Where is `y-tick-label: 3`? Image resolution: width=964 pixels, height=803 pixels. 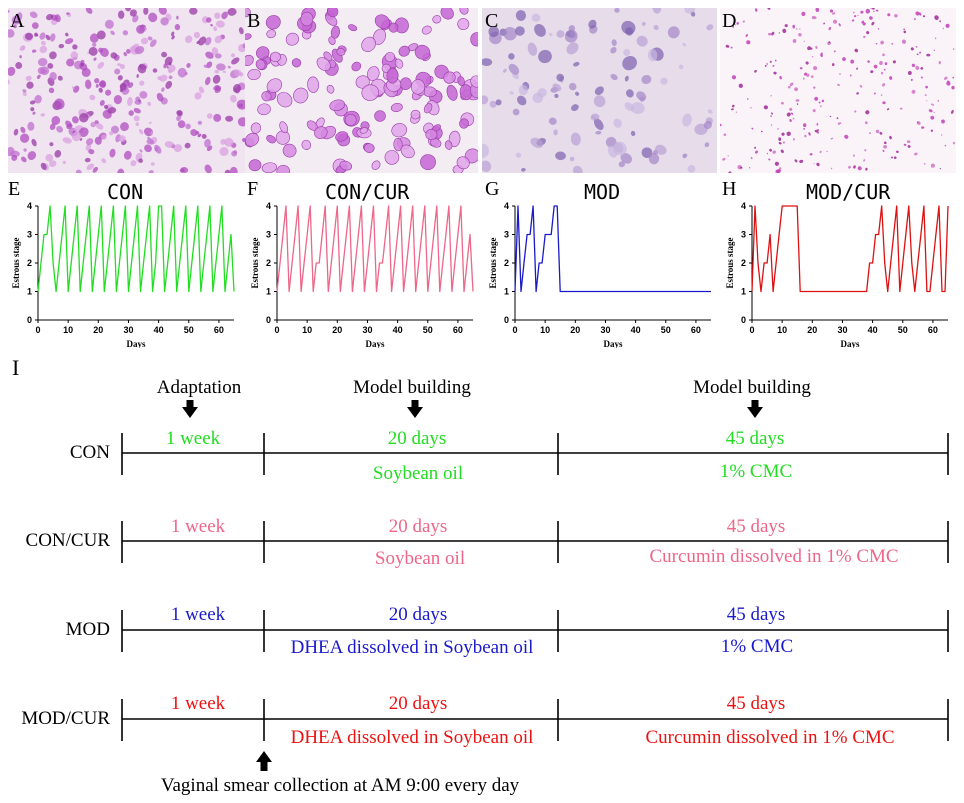
y-tick-label: 3 is located at coordinates (506, 235).